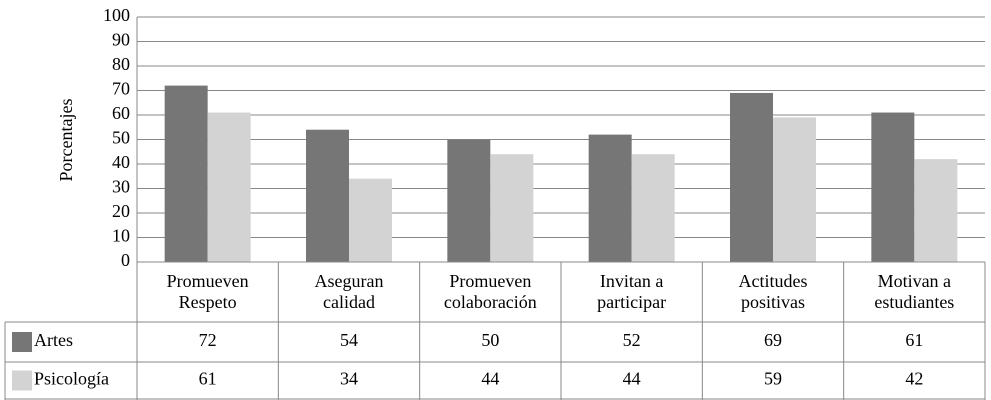 Image resolution: width=991 pixels, height=400 pixels. What do you see at coordinates (773, 340) in the screenshot?
I see `table-value: 69` at bounding box center [773, 340].